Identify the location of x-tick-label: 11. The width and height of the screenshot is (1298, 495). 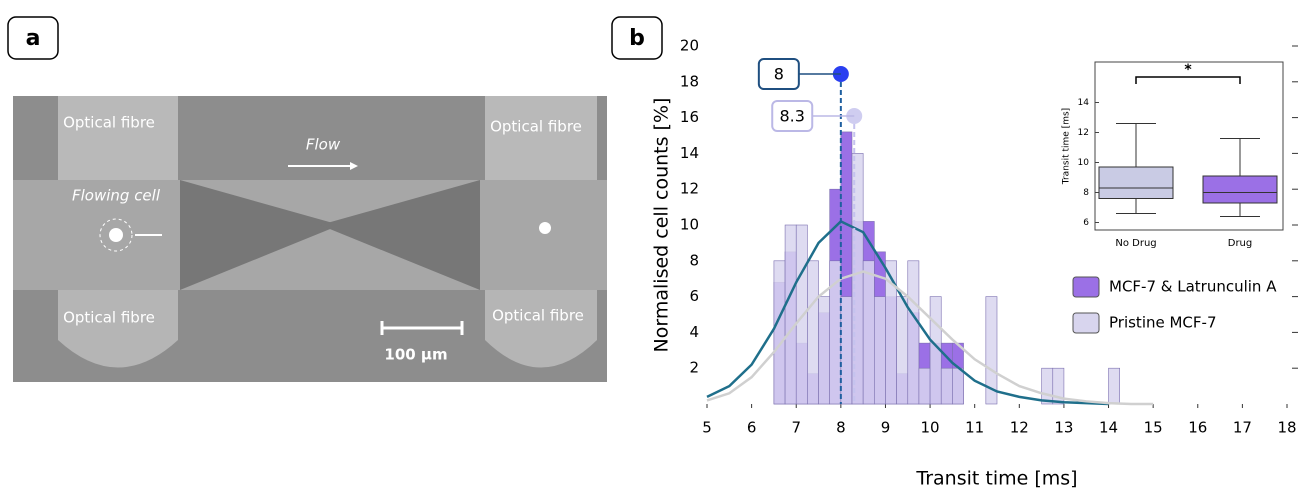
(974, 428).